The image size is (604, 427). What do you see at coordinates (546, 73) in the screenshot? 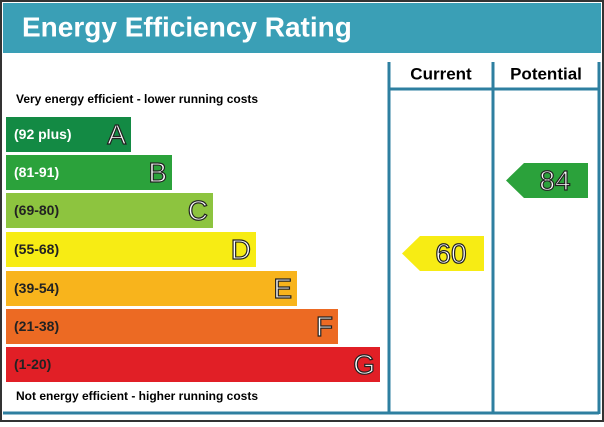
I see `column-header: Potential` at bounding box center [546, 73].